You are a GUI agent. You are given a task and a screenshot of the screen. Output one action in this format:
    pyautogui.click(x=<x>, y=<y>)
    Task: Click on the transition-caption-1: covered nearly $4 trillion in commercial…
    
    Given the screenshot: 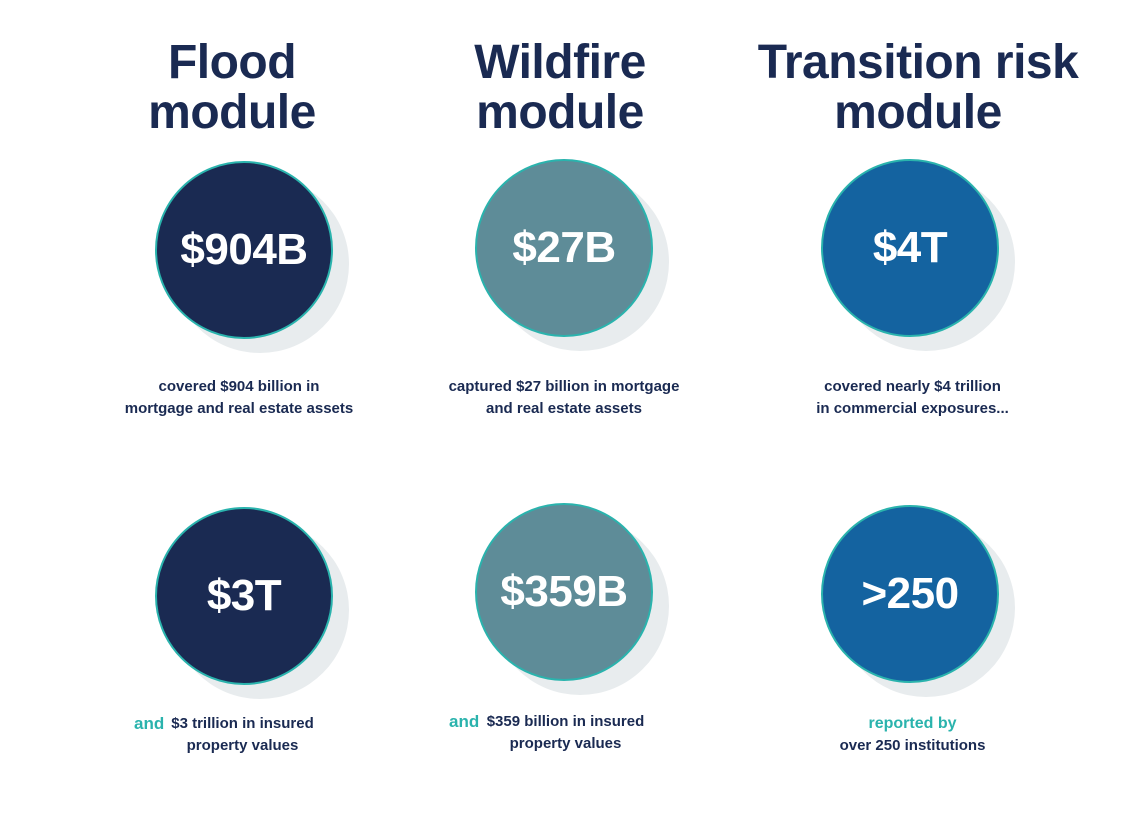 What is the action you would take?
    pyautogui.click(x=912, y=398)
    